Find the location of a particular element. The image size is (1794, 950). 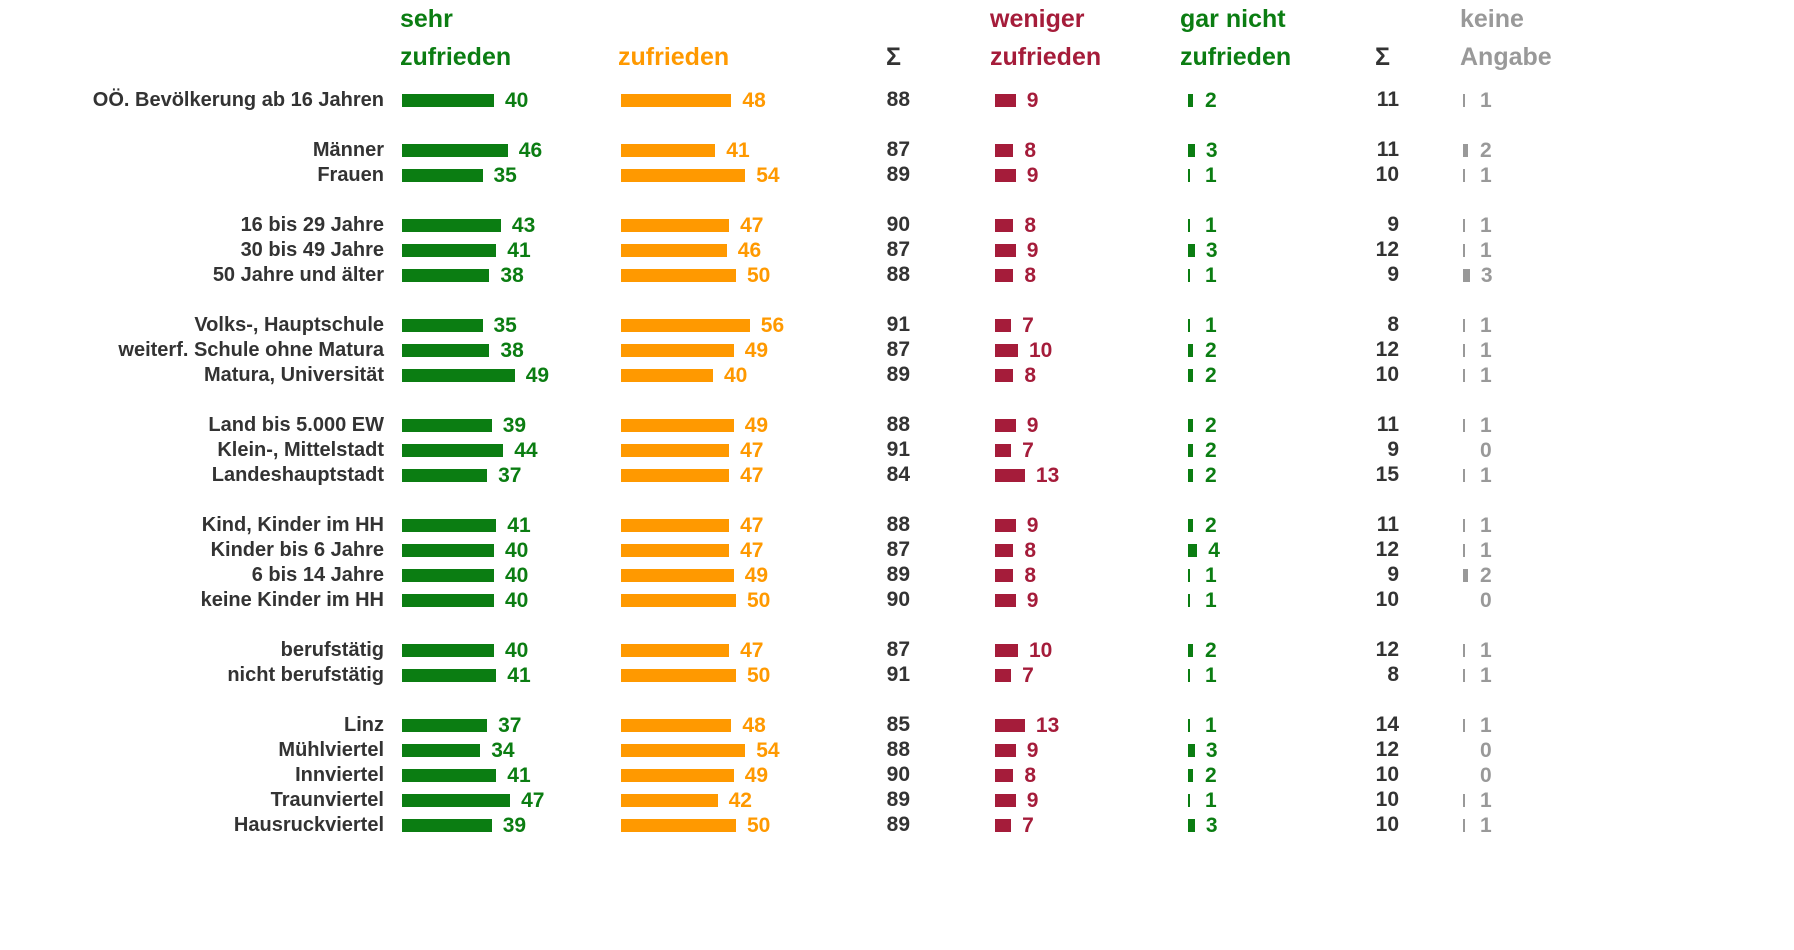

row-label: Landeshauptstadt is located at coordinates (297, 475).